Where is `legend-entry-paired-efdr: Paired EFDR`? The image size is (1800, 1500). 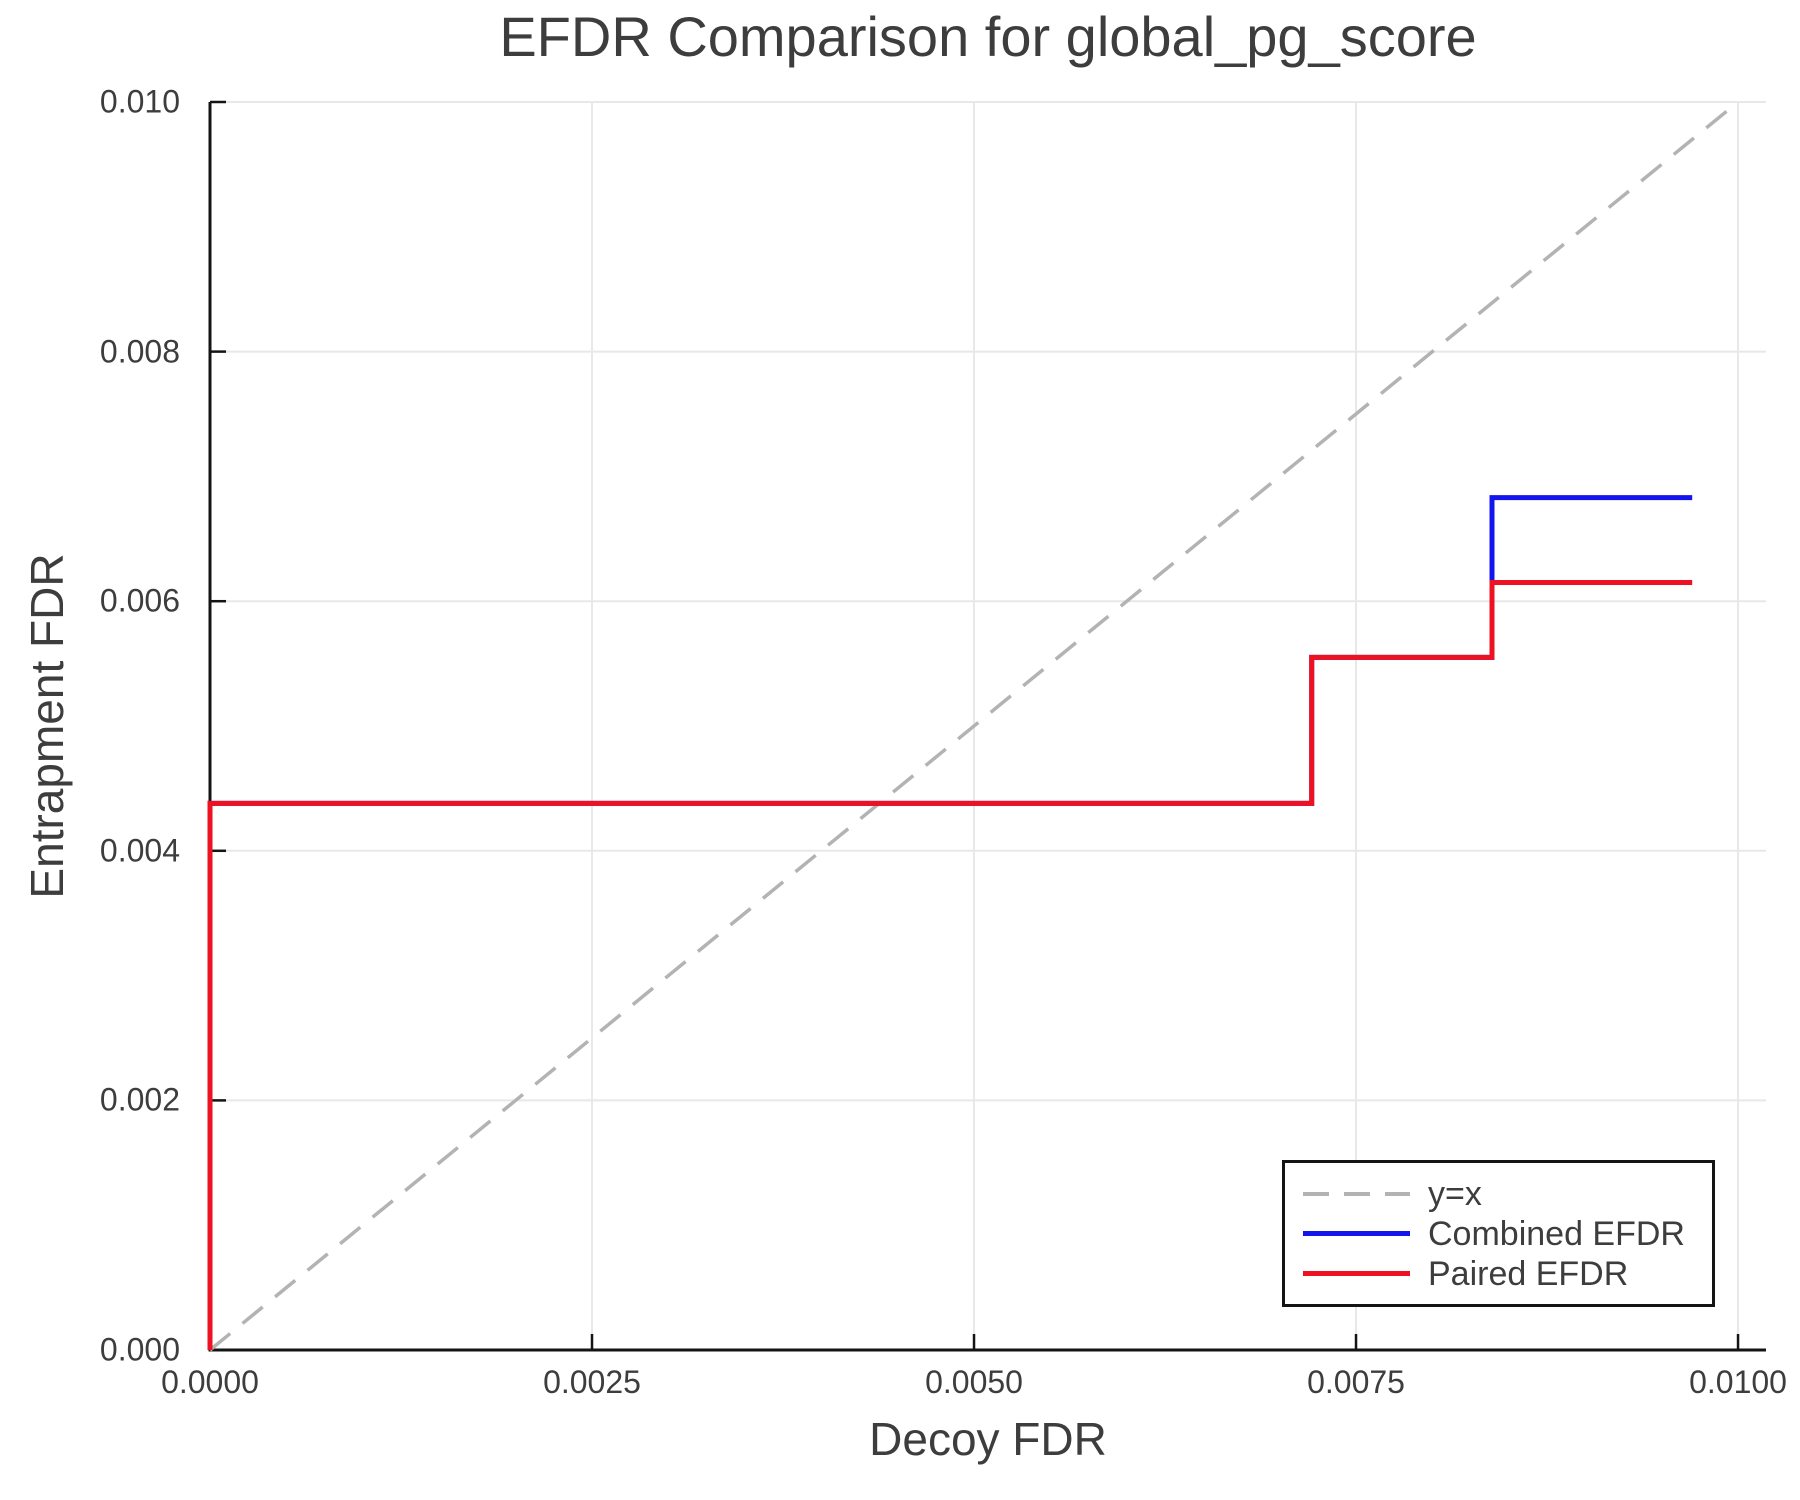
legend-entry-paired-efdr: Paired EFDR is located at coordinates (1498, 1274).